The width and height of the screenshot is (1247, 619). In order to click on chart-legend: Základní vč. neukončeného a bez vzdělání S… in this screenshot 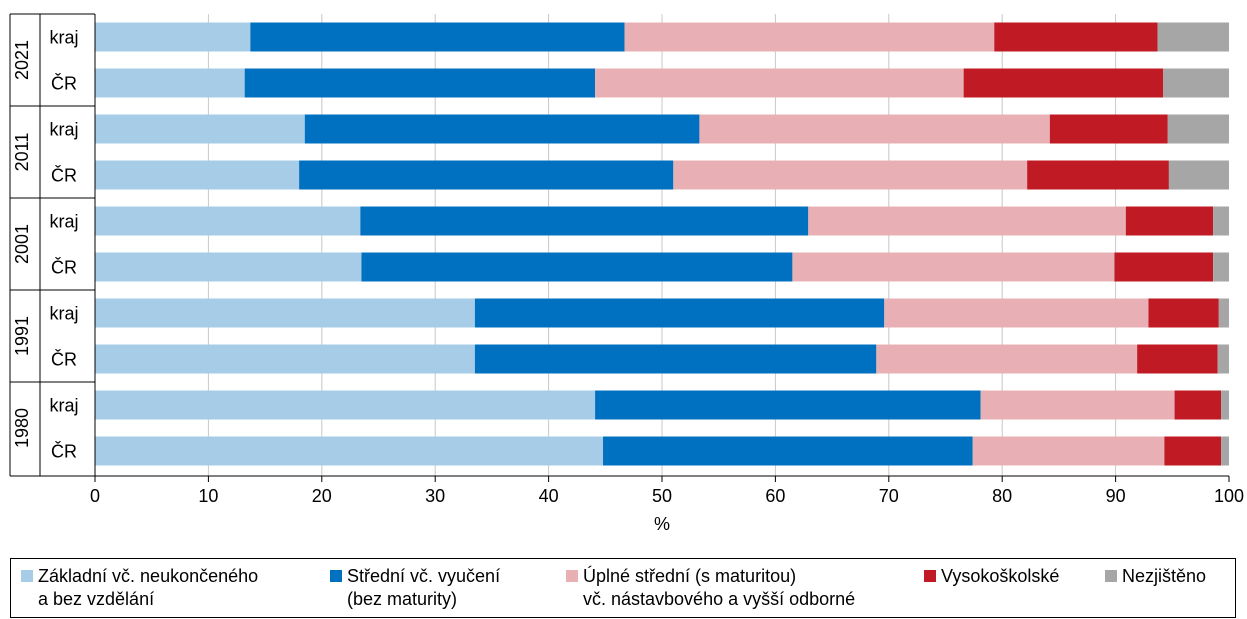, I will do `click(623, 588)`.